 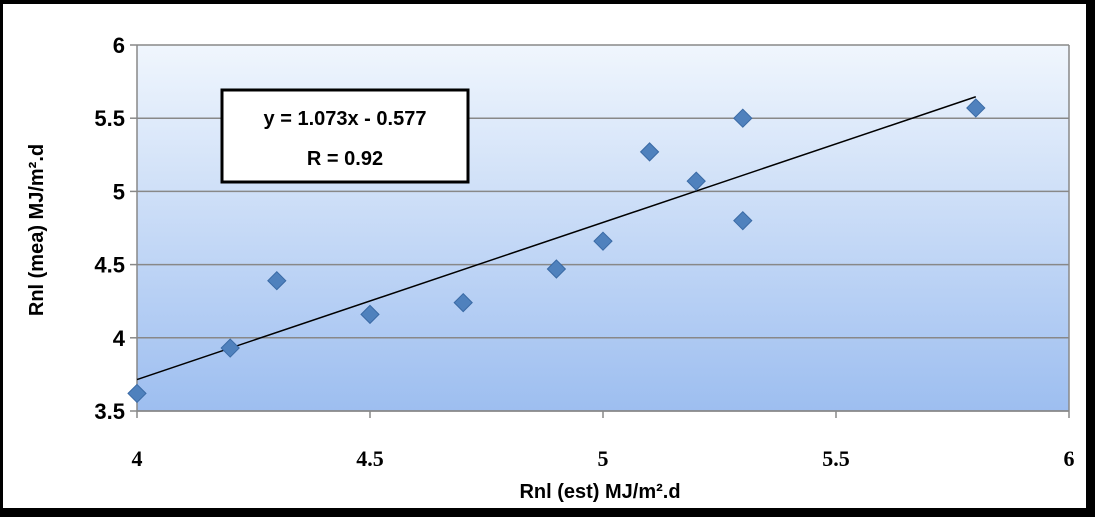 What do you see at coordinates (836, 458) in the screenshot?
I see `x-tick-label: 5.5` at bounding box center [836, 458].